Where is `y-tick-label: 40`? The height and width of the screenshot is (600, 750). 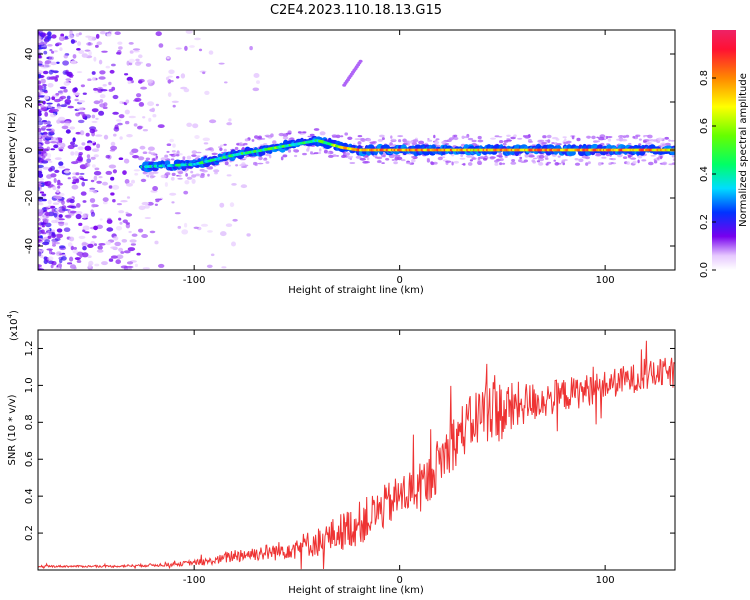 y-tick-label: 40 is located at coordinates (29, 54).